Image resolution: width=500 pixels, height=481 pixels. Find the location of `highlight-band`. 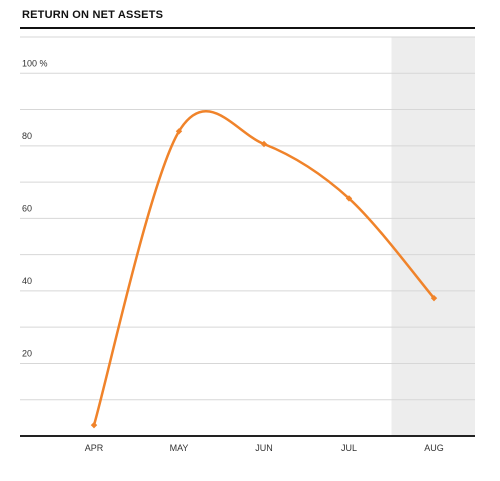

highlight-band is located at coordinates (433, 236).